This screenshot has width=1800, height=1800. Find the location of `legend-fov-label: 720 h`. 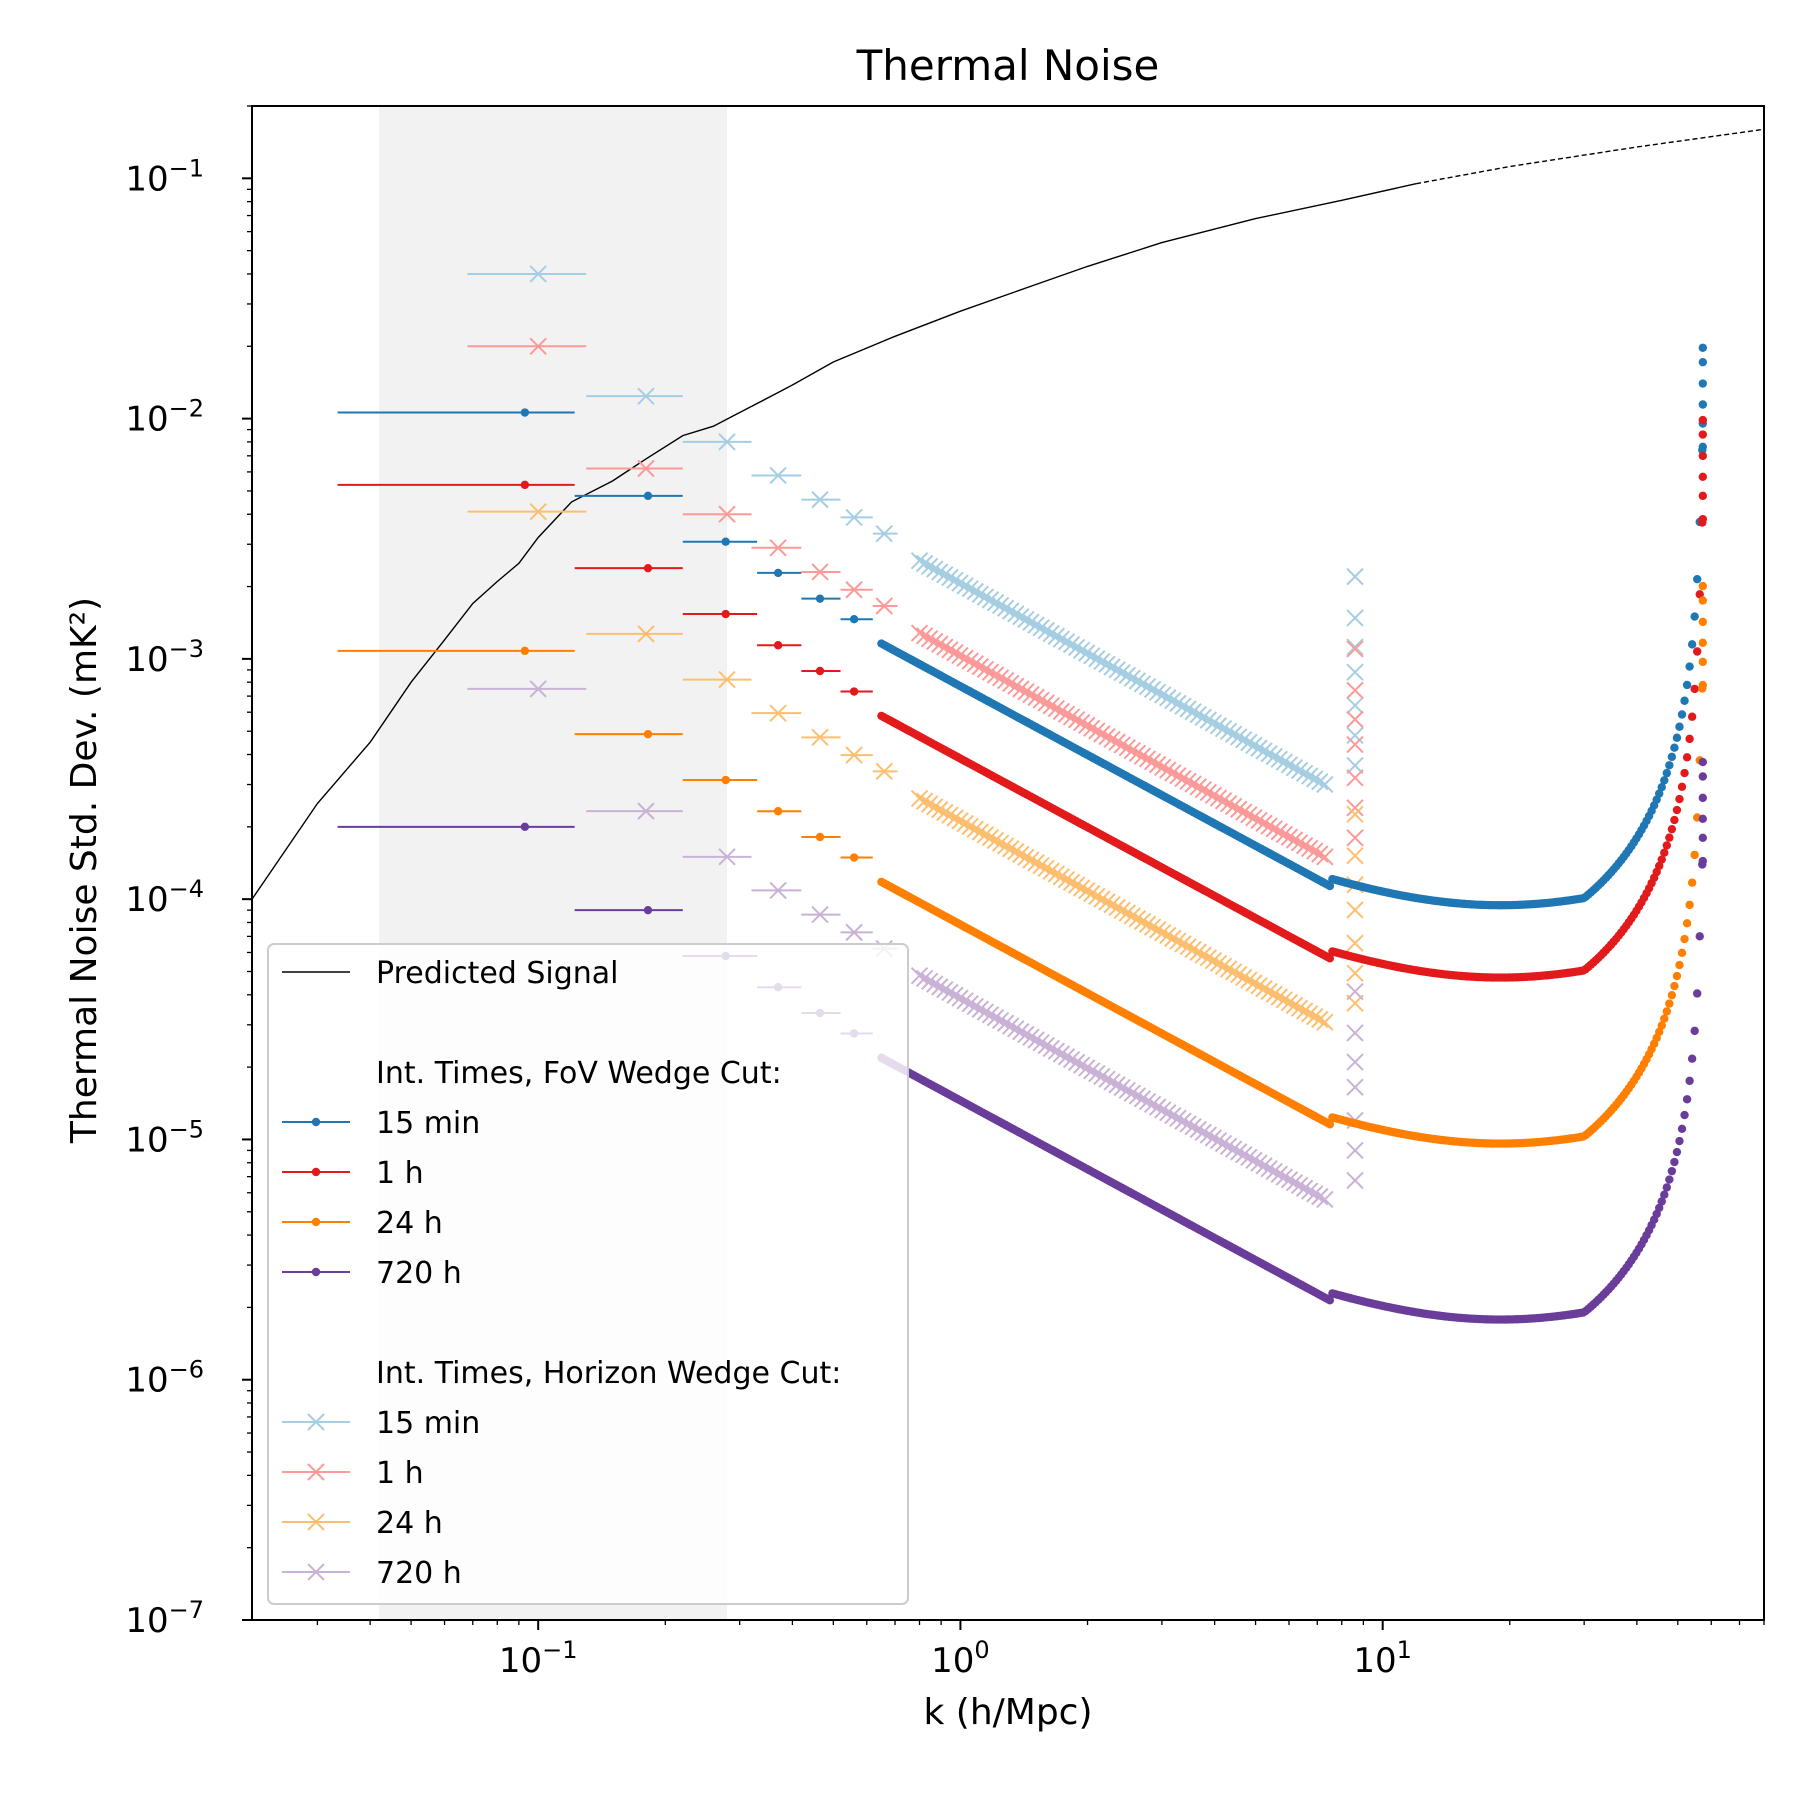

legend-fov-label: 720 h is located at coordinates (419, 1273).